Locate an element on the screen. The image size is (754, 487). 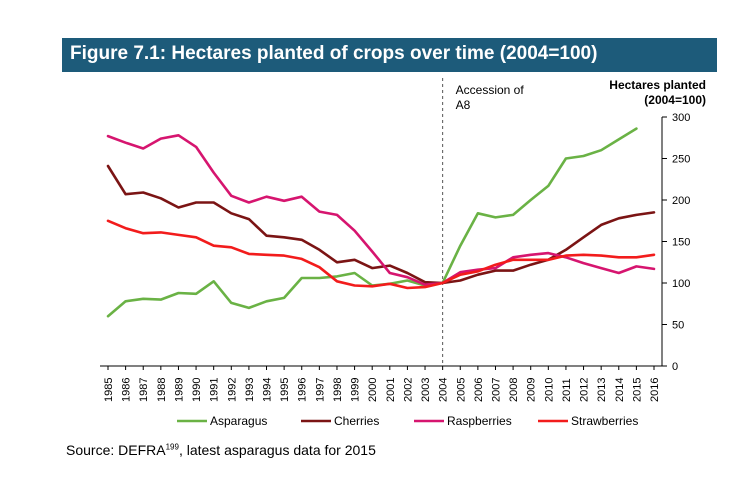
x-tick-label: 2012 is located at coordinates (585, 390).